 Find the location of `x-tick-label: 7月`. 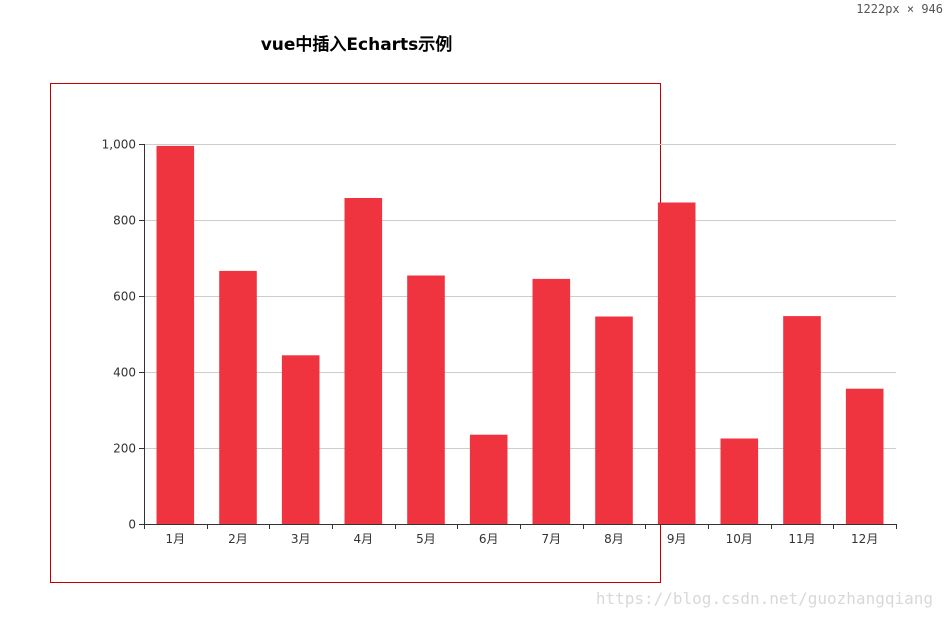

x-tick-label: 7月 is located at coordinates (551, 539).